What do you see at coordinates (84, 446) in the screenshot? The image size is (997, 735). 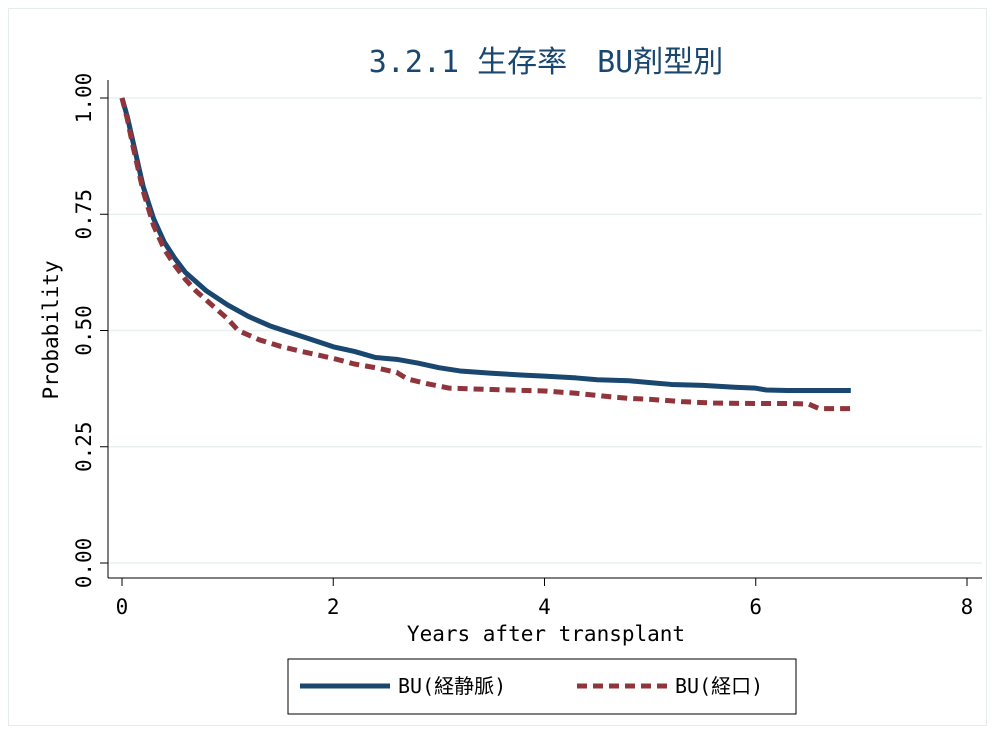 I see `y-tick-label: 0.25` at bounding box center [84, 446].